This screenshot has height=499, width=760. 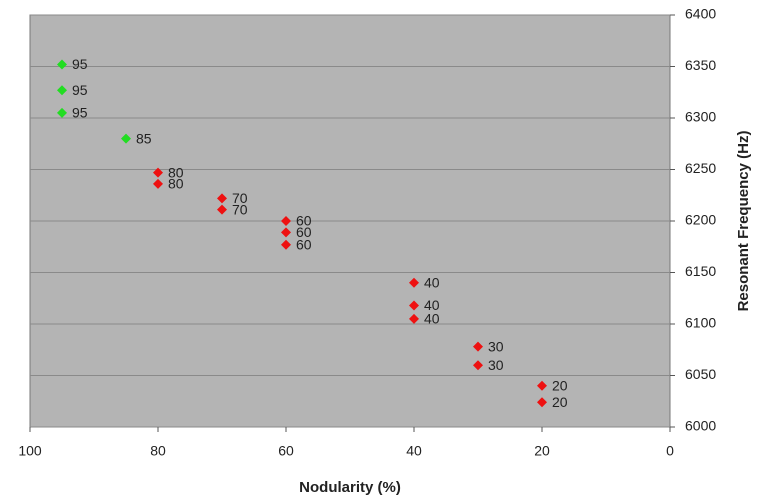 I want to click on y-axis-title: Resonant Frequency (Hz), so click(x=743, y=221).